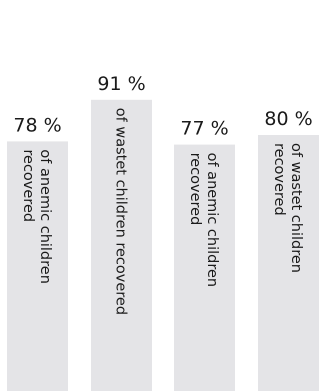 The height and width of the screenshot is (391, 322). I want to click on category-label-3-line-2: recovered, so click(195, 189).